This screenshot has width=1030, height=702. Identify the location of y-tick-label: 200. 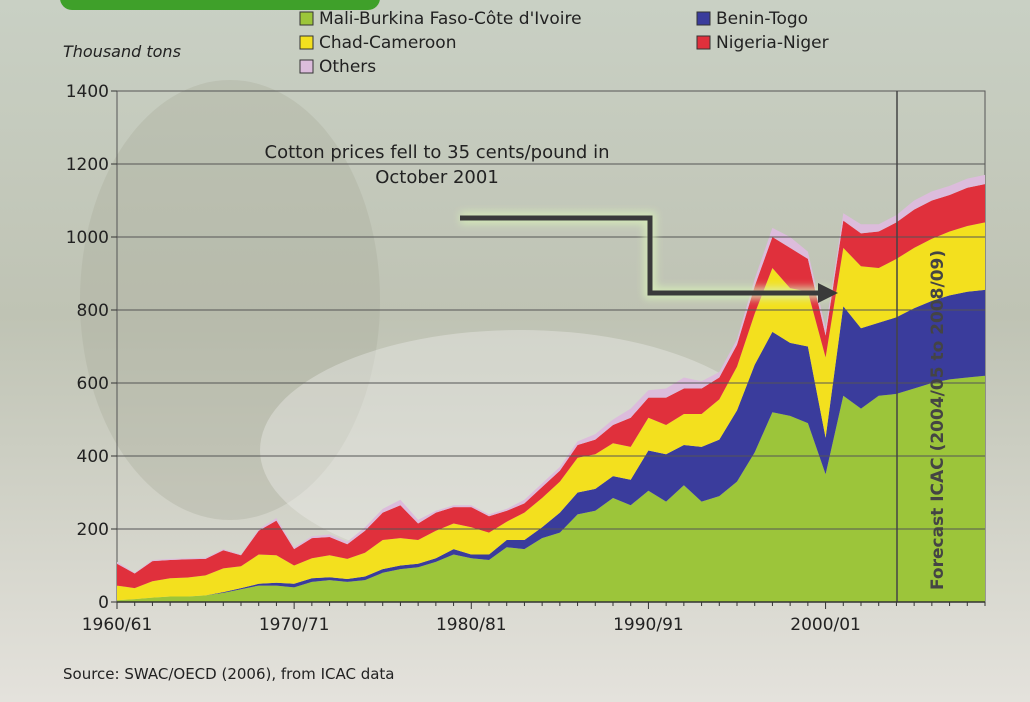
(93, 530).